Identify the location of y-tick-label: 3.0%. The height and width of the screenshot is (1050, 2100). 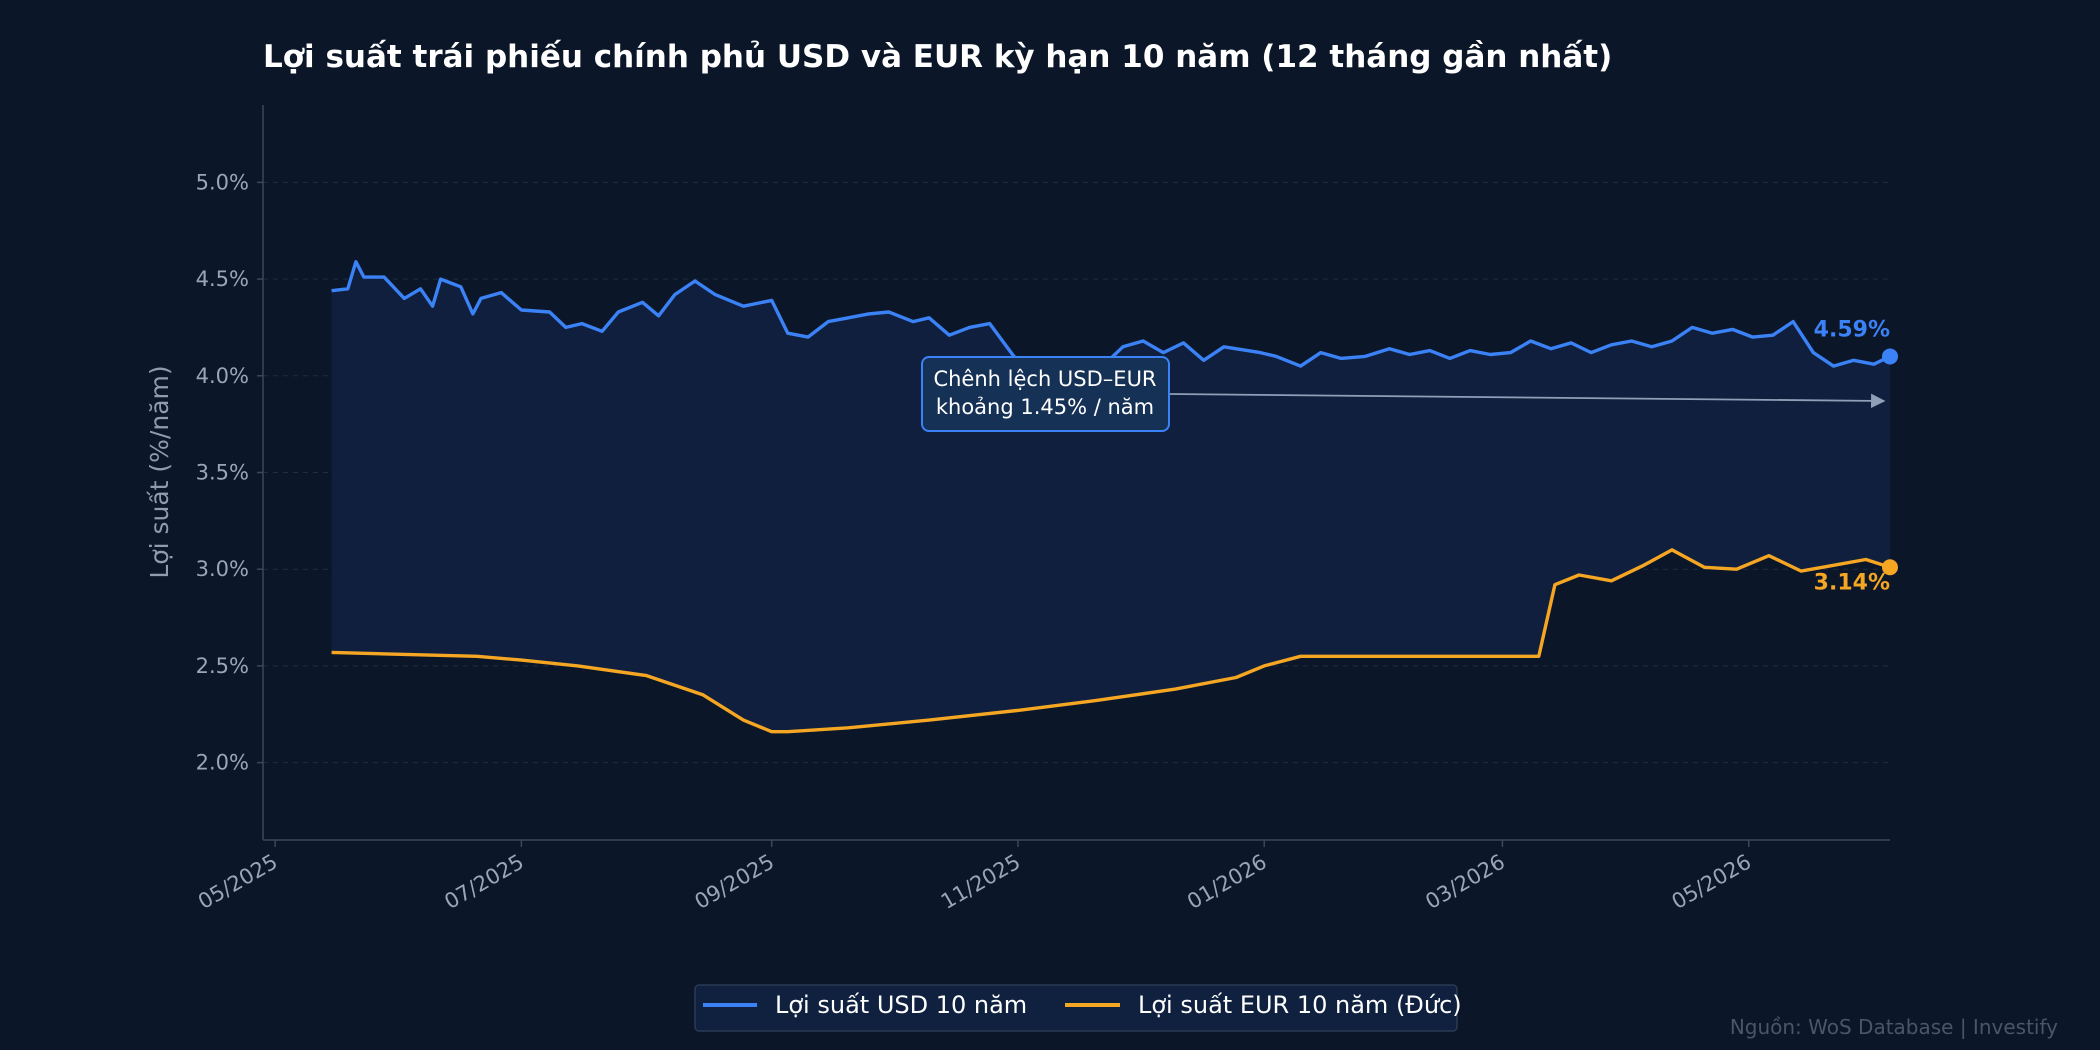
(222, 569).